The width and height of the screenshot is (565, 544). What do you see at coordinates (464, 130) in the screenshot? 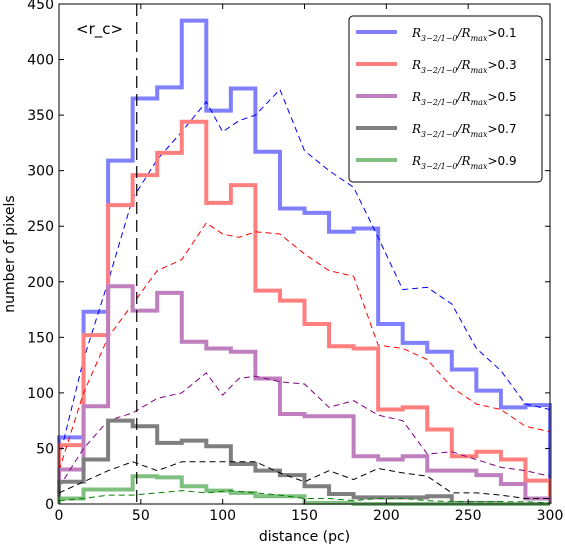
I see `legend-label-4: R3−2/1−0/Rmax>0.7` at bounding box center [464, 130].